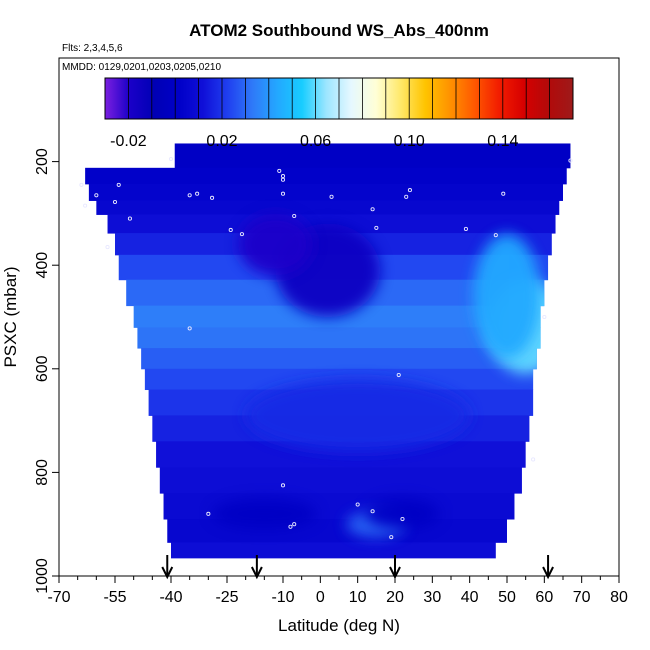 This screenshot has height=650, width=650. Describe the element at coordinates (42, 576) in the screenshot. I see `y-tick-label: 1000` at that location.